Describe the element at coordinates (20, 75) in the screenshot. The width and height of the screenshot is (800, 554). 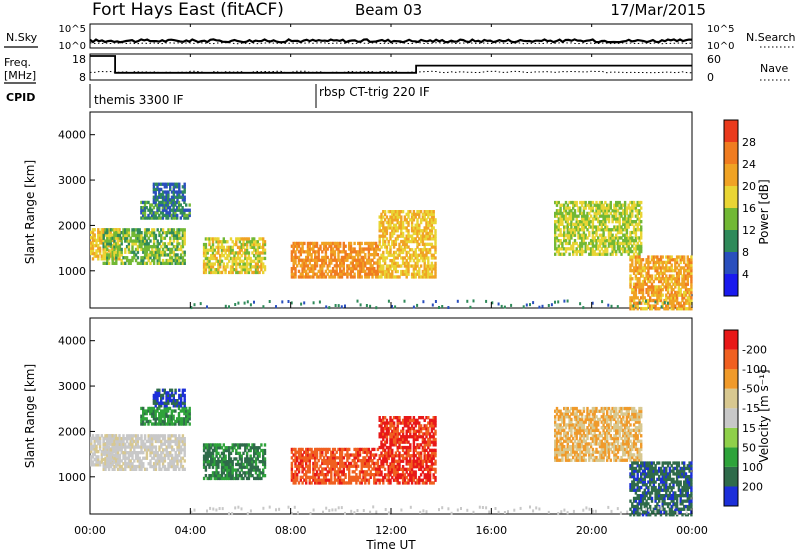
I see `freq-label-2: [MHz]` at that location.